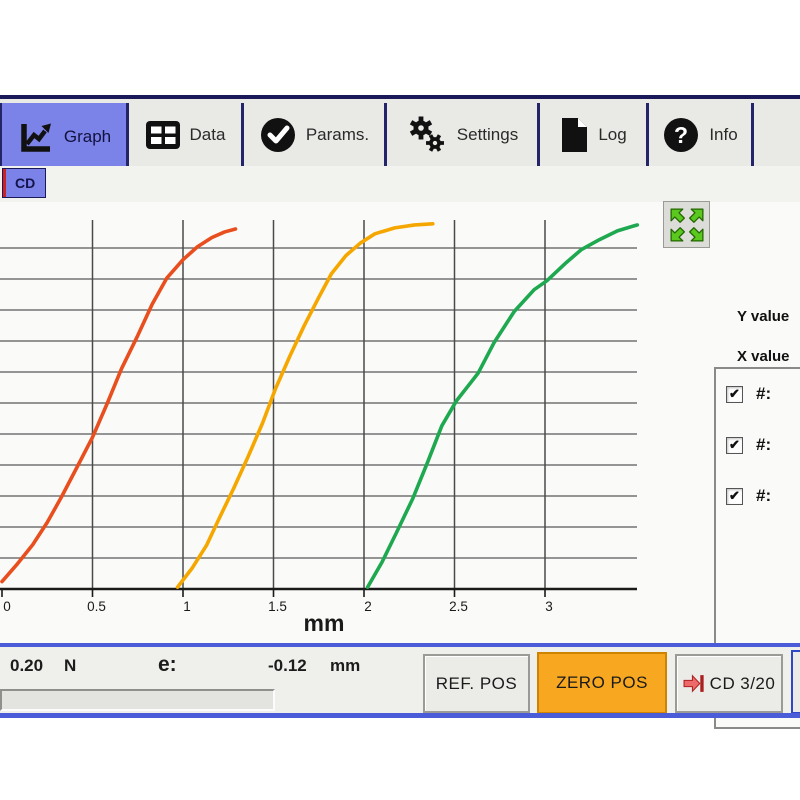 The image size is (800, 800). What do you see at coordinates (400, 715) in the screenshot?
I see `bottom-accent-line` at bounding box center [400, 715].